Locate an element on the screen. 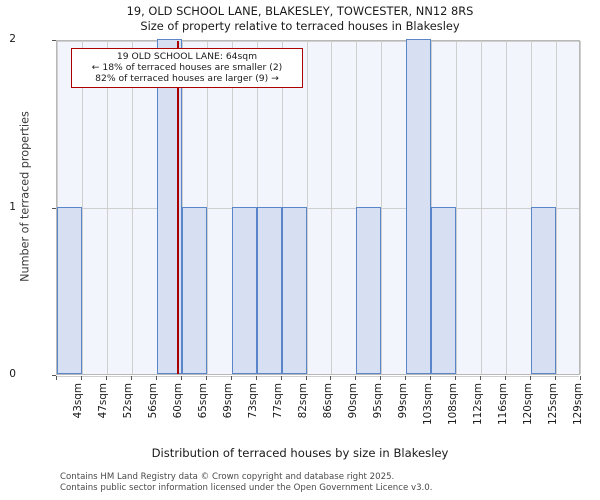 The width and height of the screenshot is (600, 500). x-axis-tick-label: 47sqm is located at coordinates (103, 401).